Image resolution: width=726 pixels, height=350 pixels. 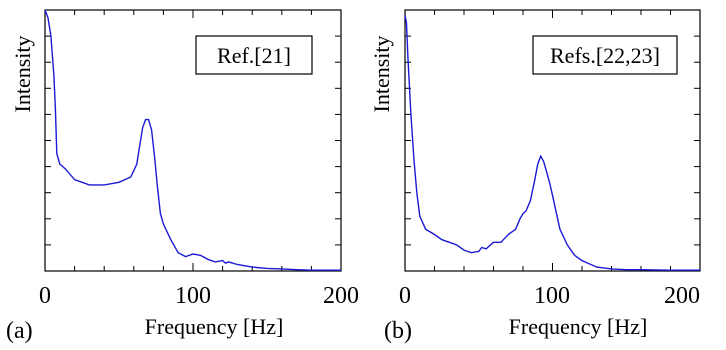 I want to click on legend-box: Refs.[22,23], so click(x=605, y=55).